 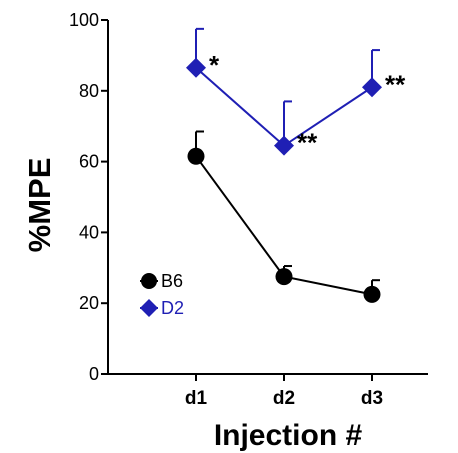 What do you see at coordinates (89, 232) in the screenshot?
I see `y-tick-label: 40` at bounding box center [89, 232].